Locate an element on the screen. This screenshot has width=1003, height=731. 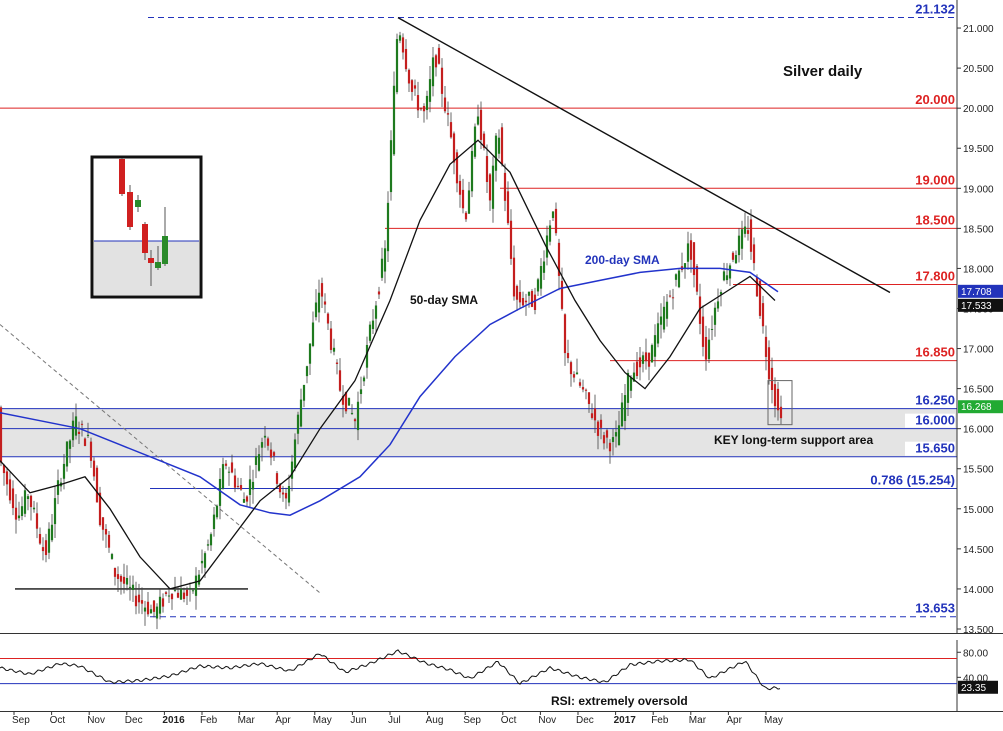
support-zone is located at coordinates (478, 432).